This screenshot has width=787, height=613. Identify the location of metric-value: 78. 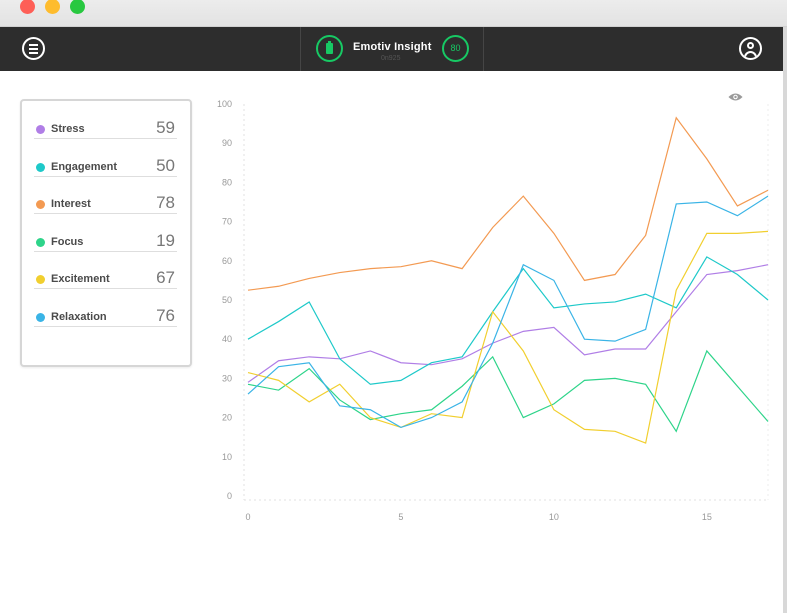
(165, 202).